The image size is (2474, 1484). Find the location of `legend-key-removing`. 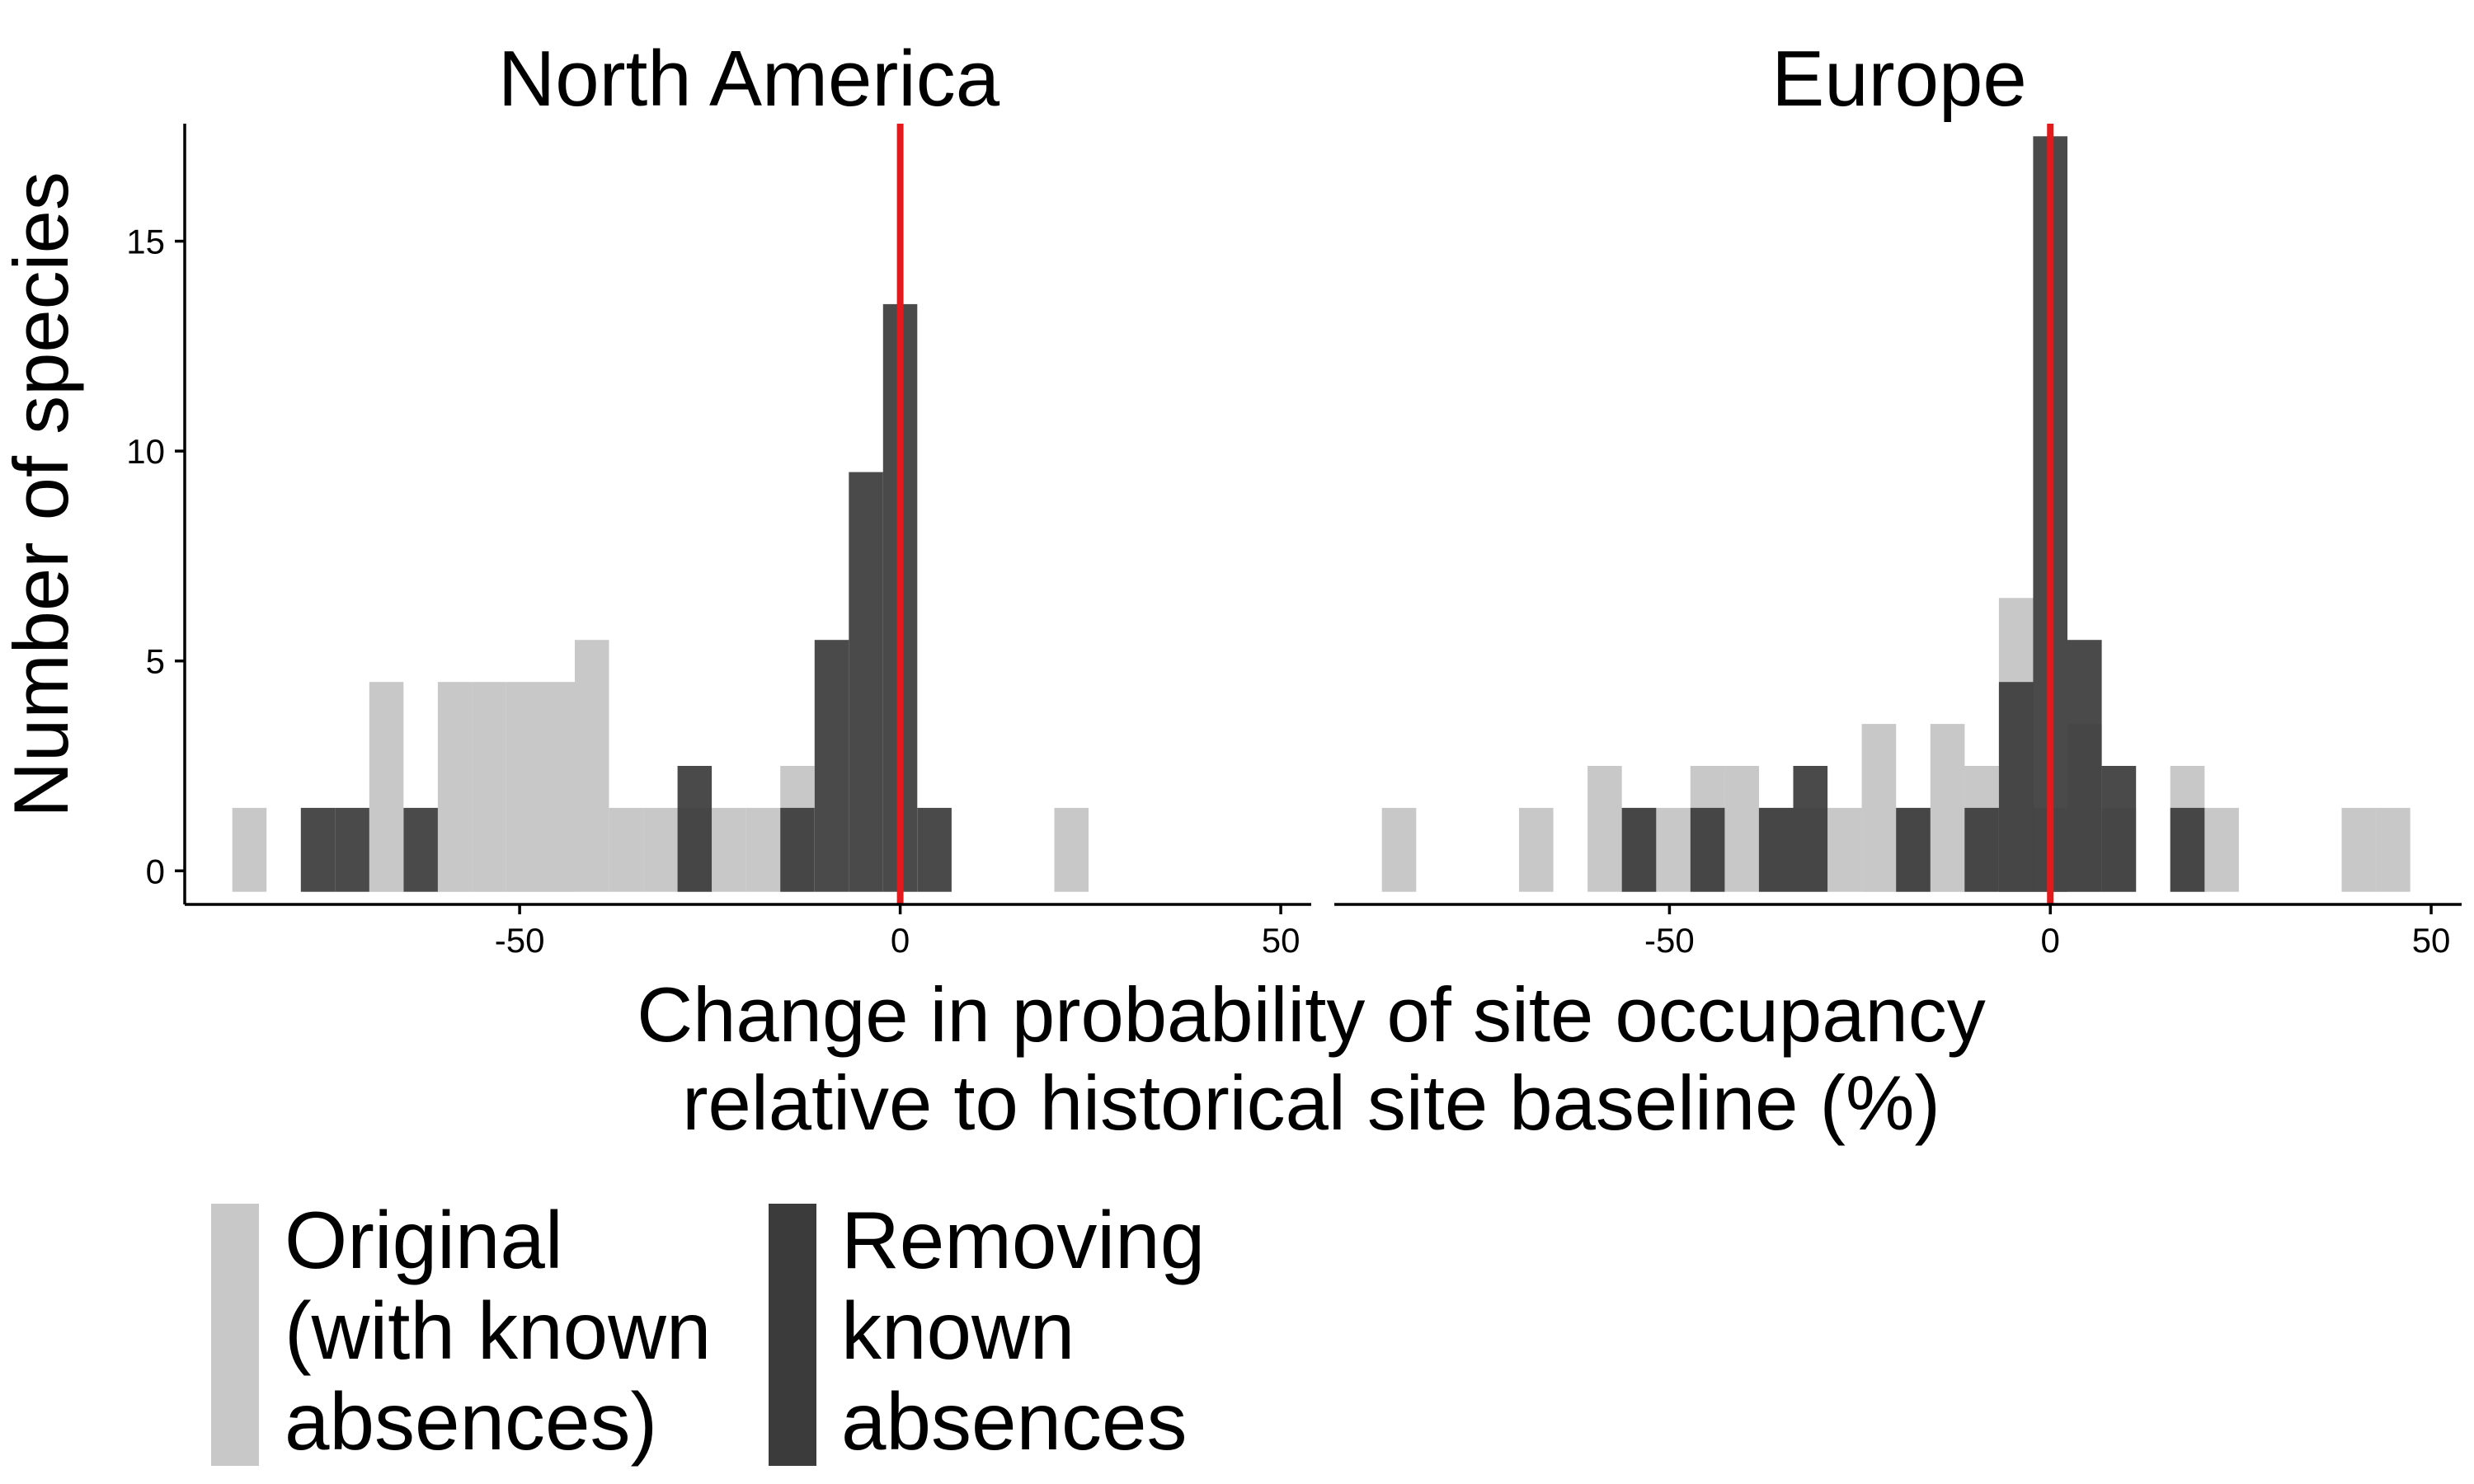

legend-key-removing is located at coordinates (792, 1335).